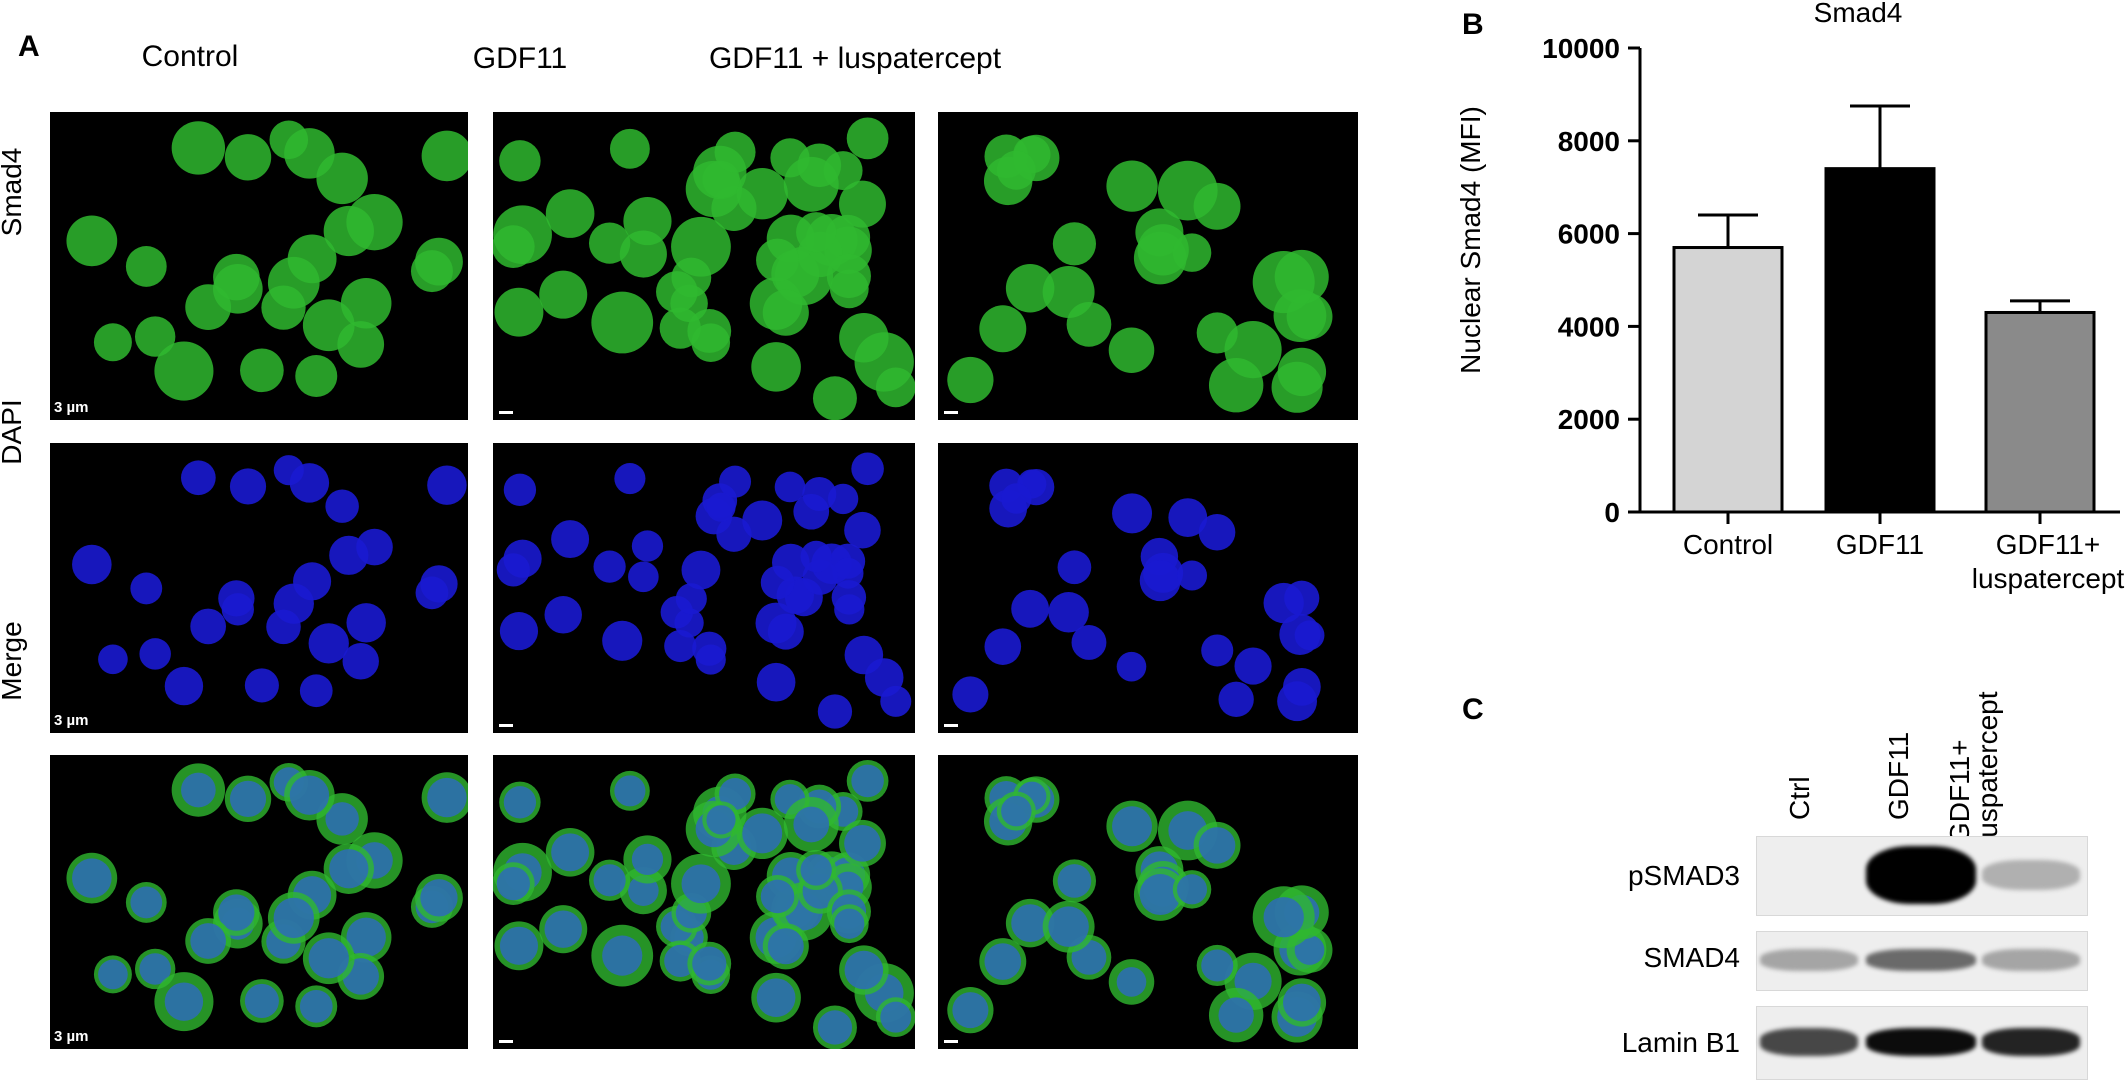 This screenshot has width=2128, height=1080. I want to click on lane-label-gdf11-luspatercept: GDF11+ luspatercept, so click(1973, 767).